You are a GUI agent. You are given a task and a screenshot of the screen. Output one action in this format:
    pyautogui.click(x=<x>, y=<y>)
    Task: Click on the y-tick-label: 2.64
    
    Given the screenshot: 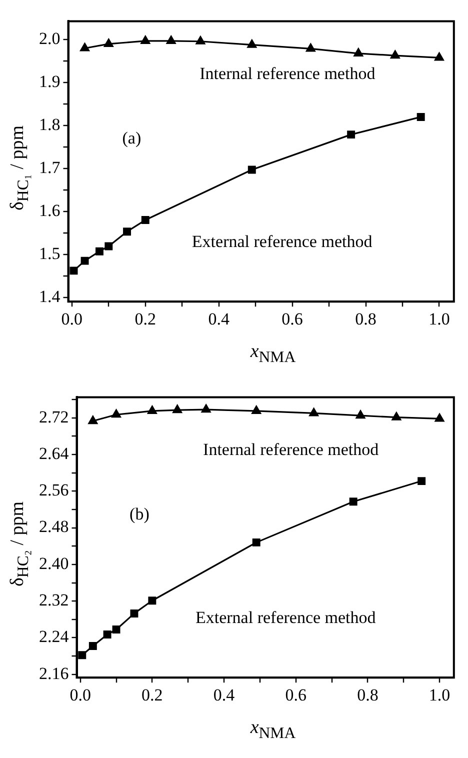 What is the action you would take?
    pyautogui.click(x=54, y=453)
    